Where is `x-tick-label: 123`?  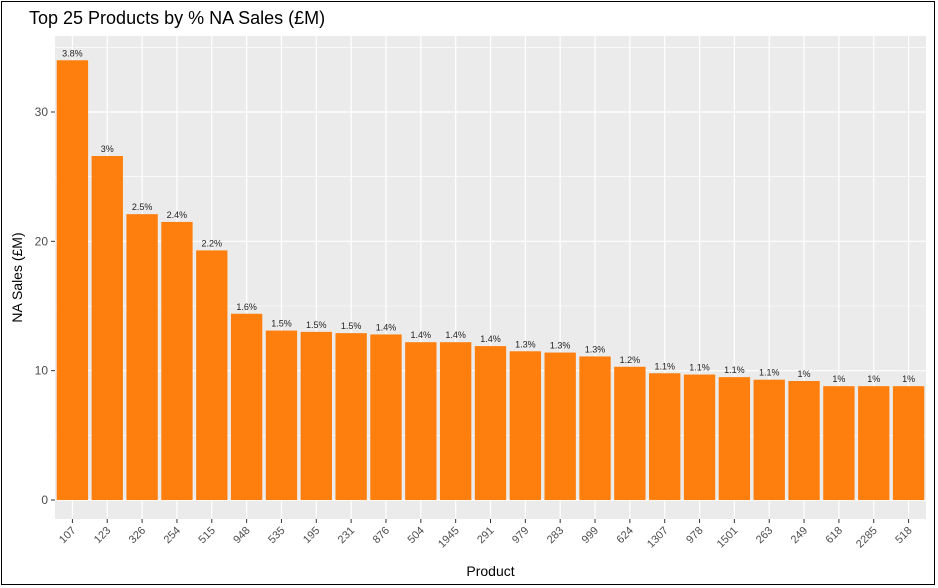
x-tick-label: 123 is located at coordinates (102, 535).